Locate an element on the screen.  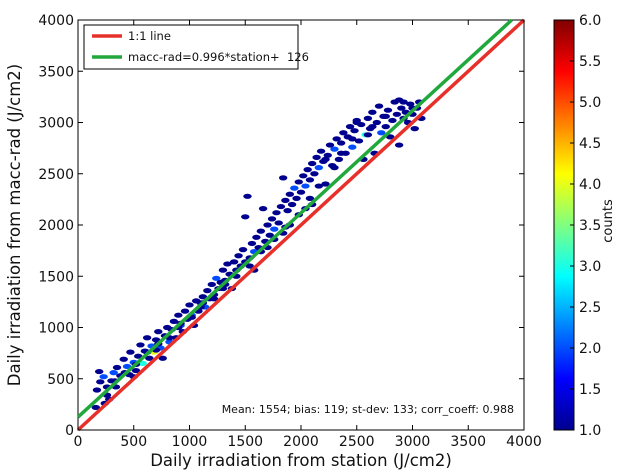
y-tick-label: 3500 is located at coordinates (56, 72).